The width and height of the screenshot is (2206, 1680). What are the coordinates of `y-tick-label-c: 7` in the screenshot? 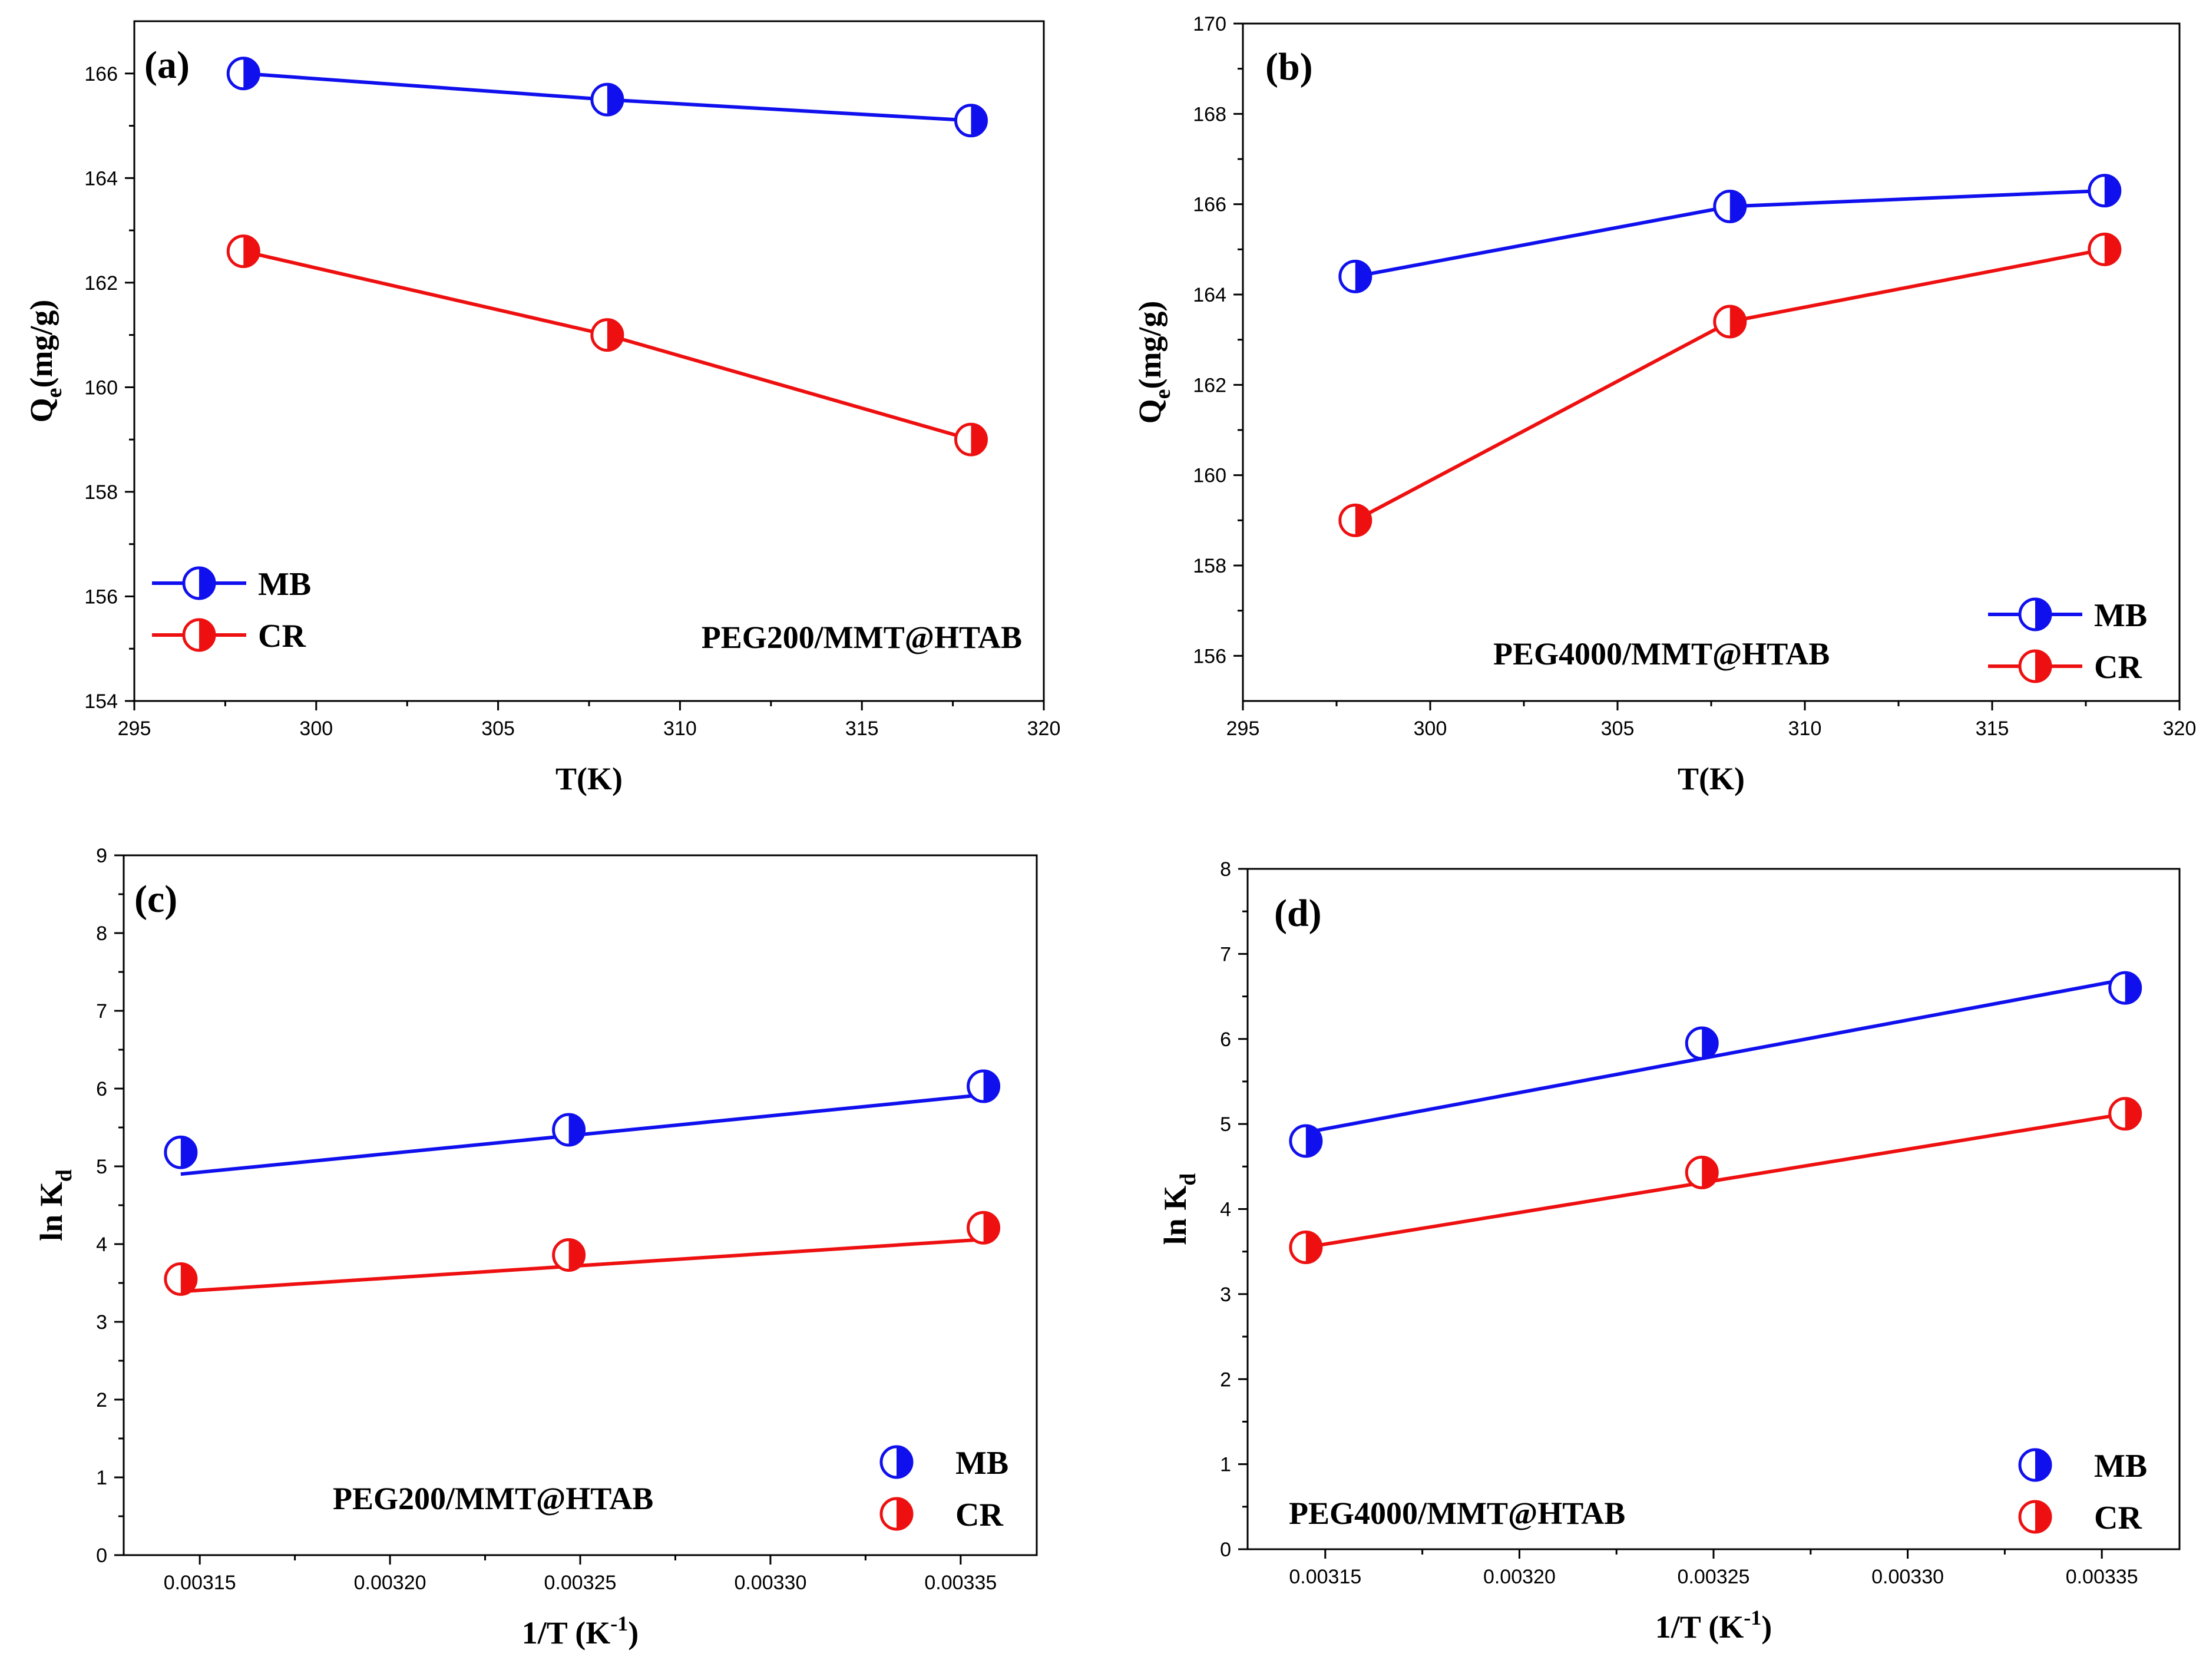 It's located at (101, 1011).